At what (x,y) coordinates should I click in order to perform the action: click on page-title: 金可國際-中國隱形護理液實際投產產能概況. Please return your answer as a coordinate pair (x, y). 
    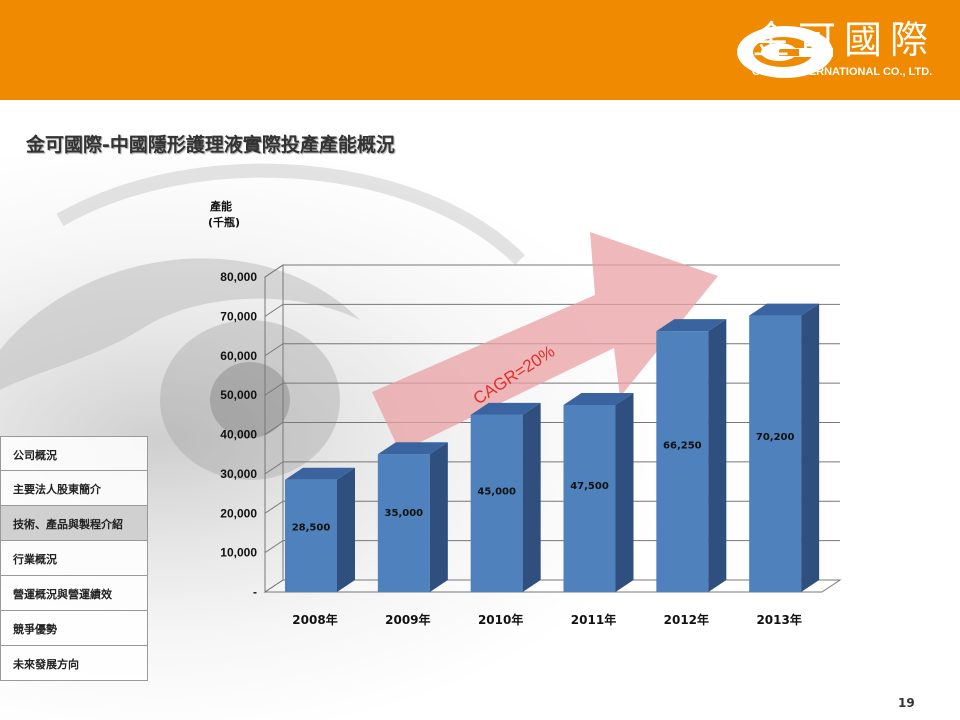
    Looking at the image, I should click on (210, 145).